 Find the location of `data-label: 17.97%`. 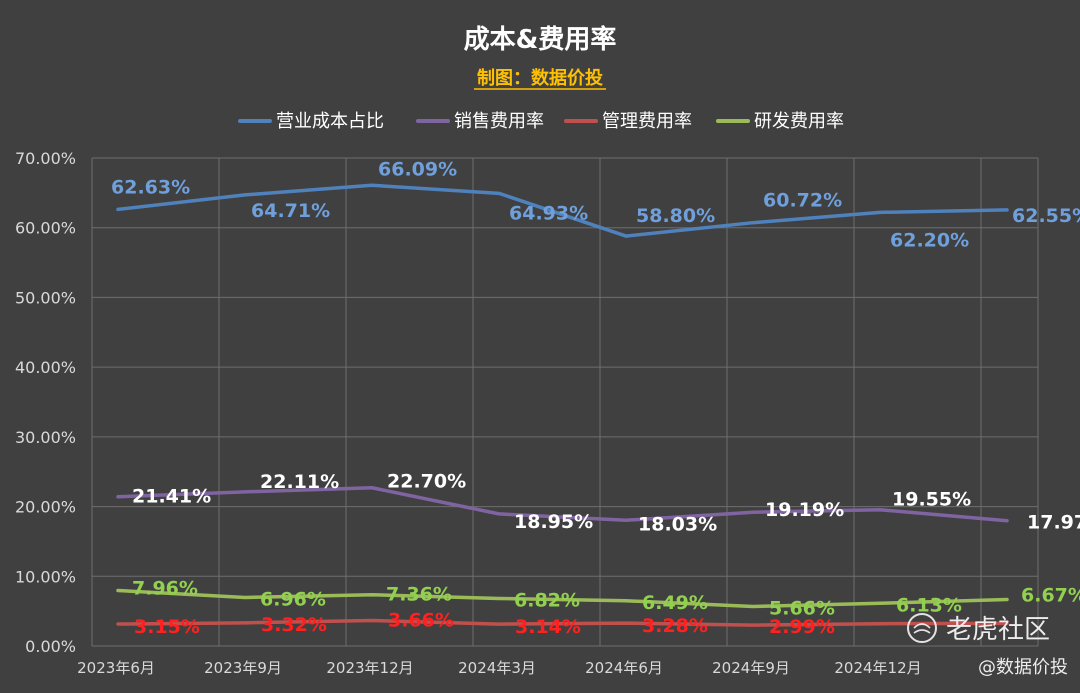

data-label: 17.97% is located at coordinates (1053, 523).